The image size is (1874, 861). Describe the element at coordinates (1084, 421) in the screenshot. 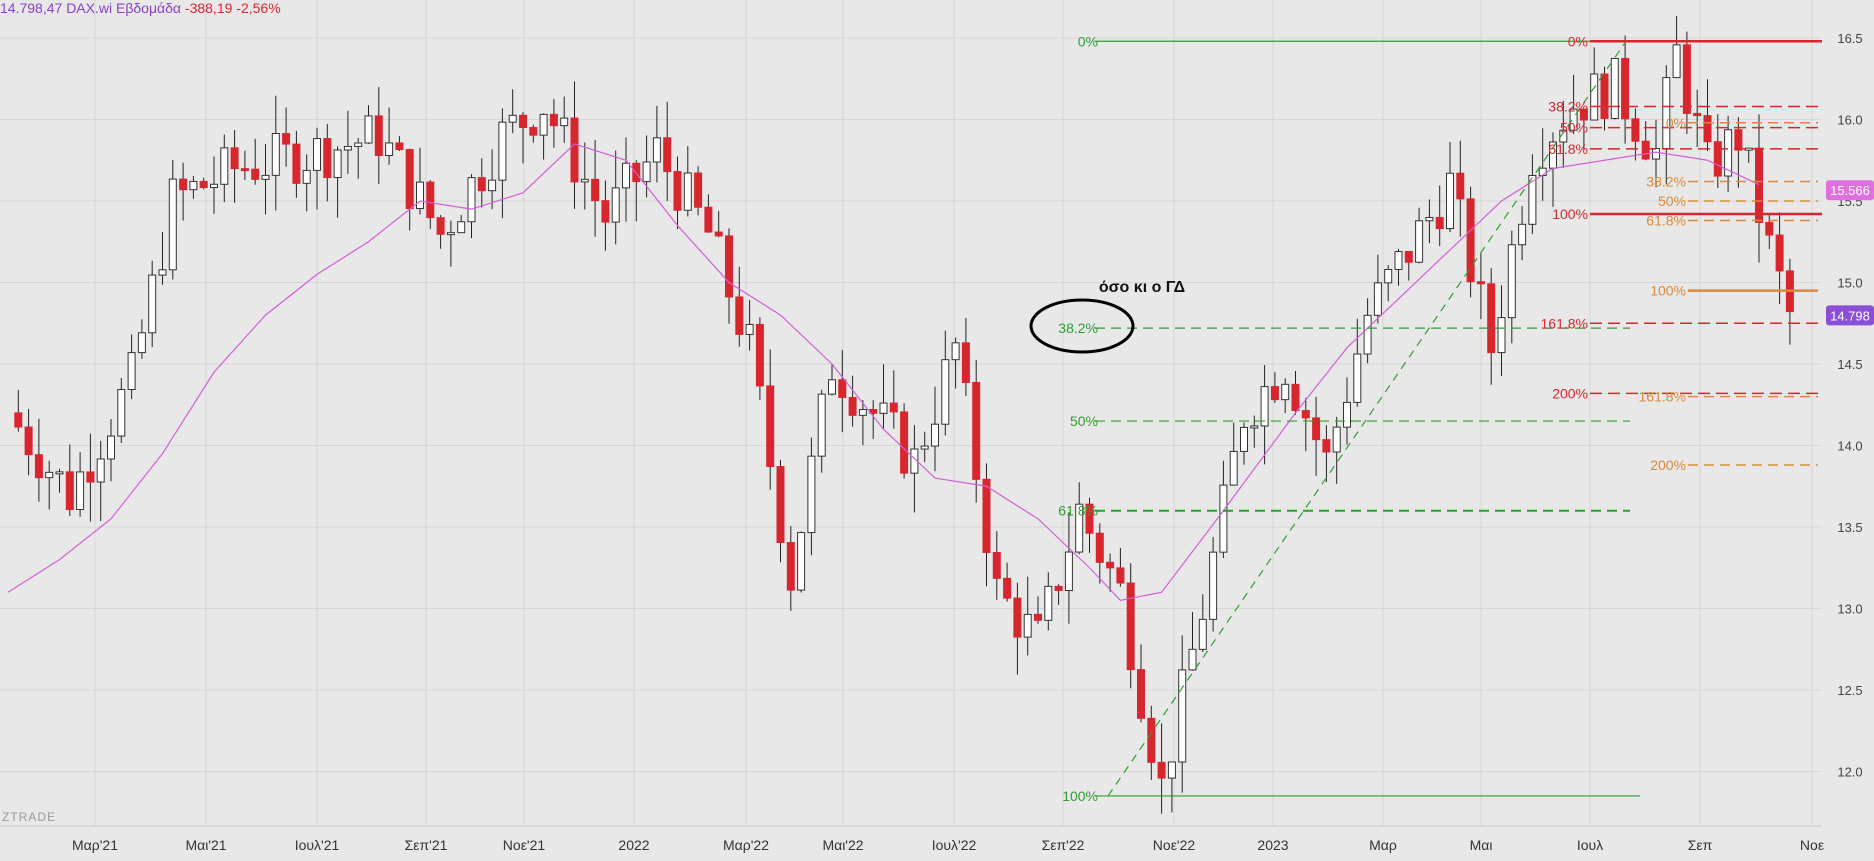

I see `fib-green-label: 50%` at that location.